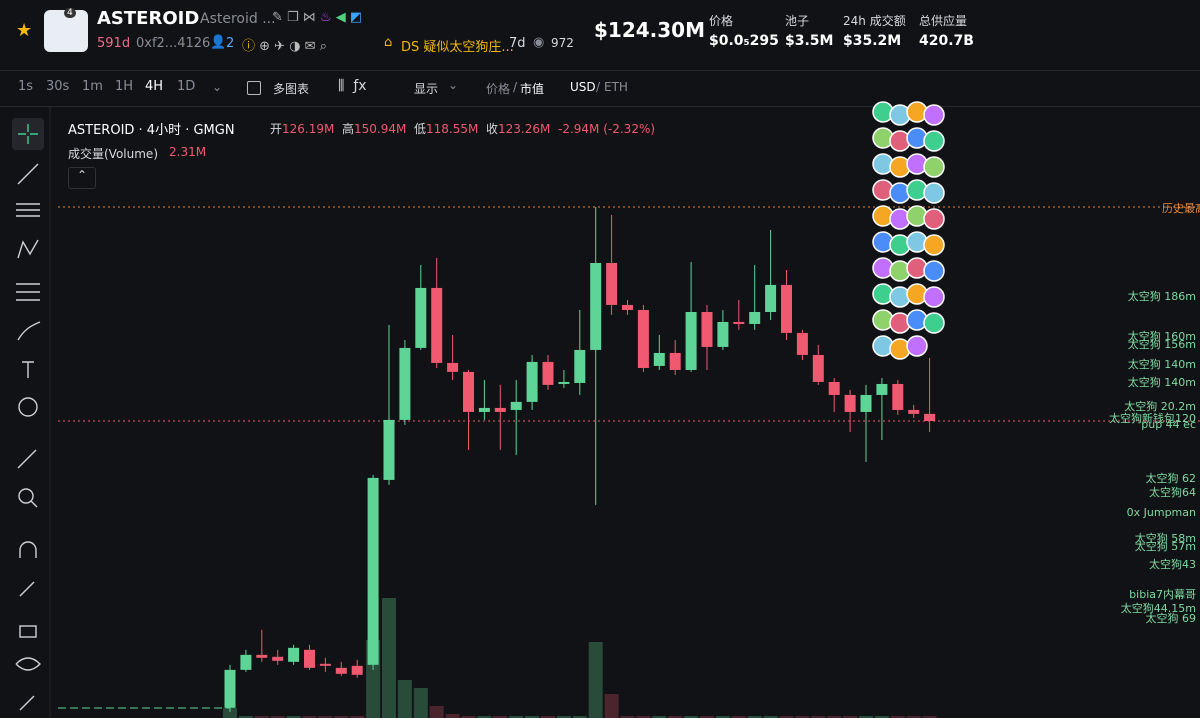 The width and height of the screenshot is (1200, 718). What do you see at coordinates (946, 41) in the screenshot?
I see `stat-value: 420.7B` at bounding box center [946, 41].